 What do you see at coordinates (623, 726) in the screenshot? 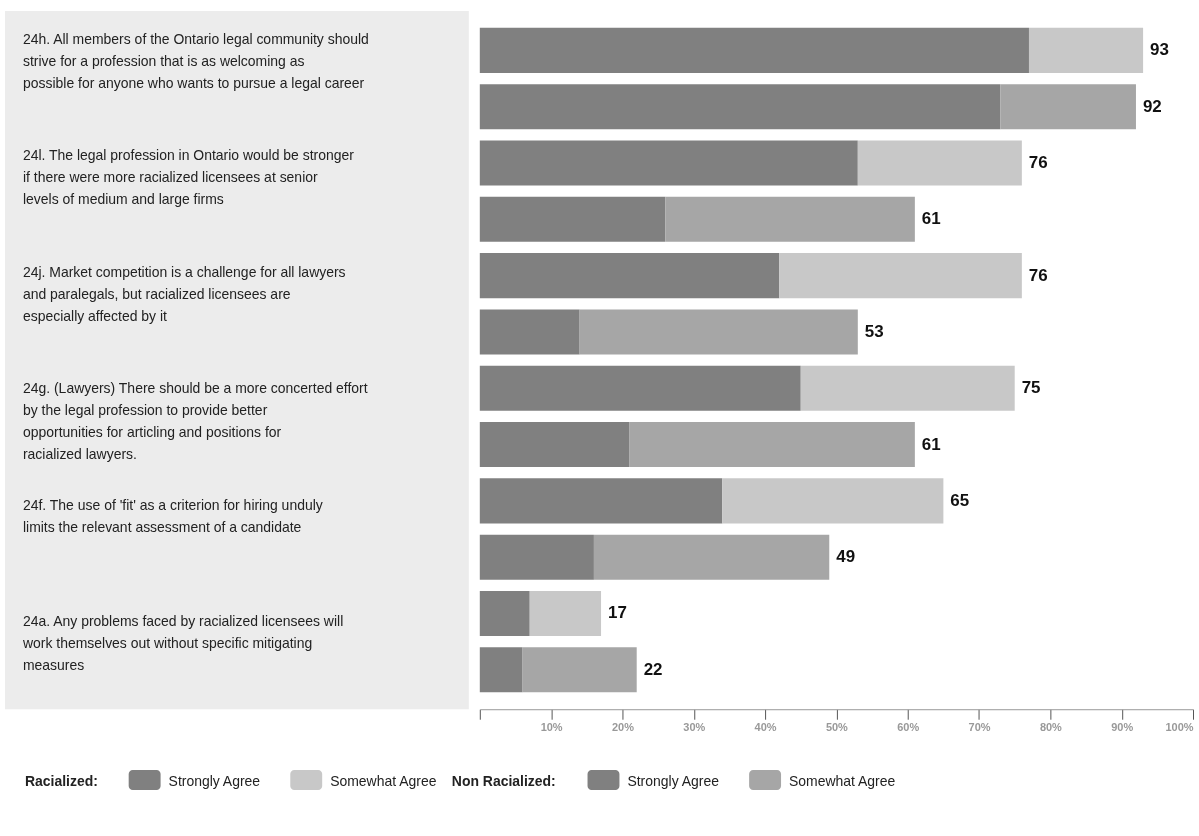
I see `x-tick-label: 20%` at bounding box center [623, 726].